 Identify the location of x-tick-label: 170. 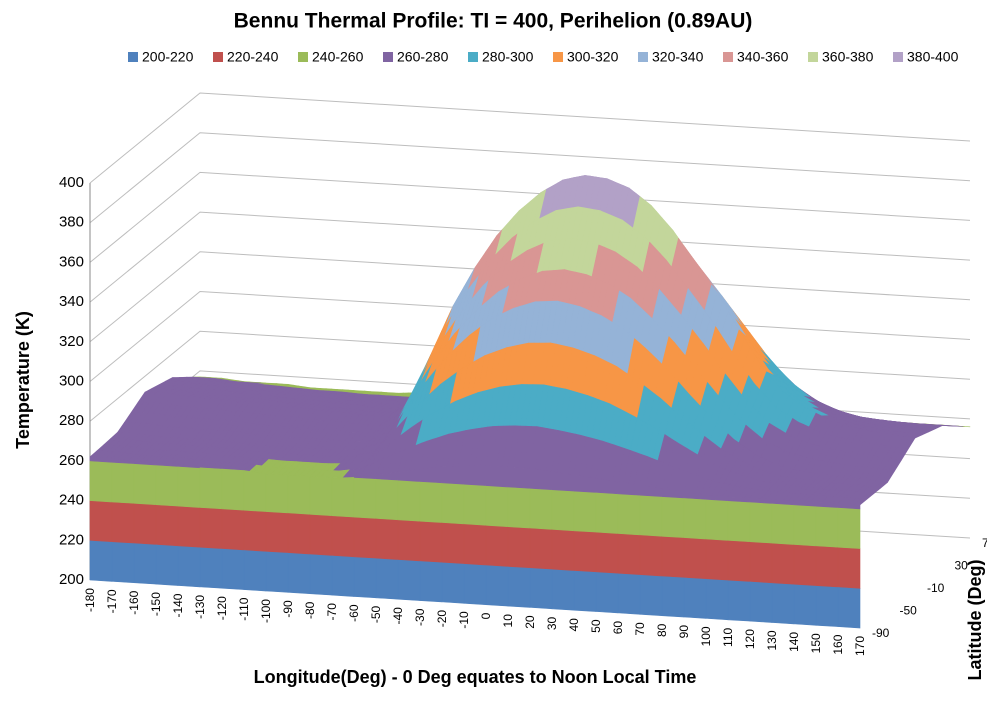
(860, 646).